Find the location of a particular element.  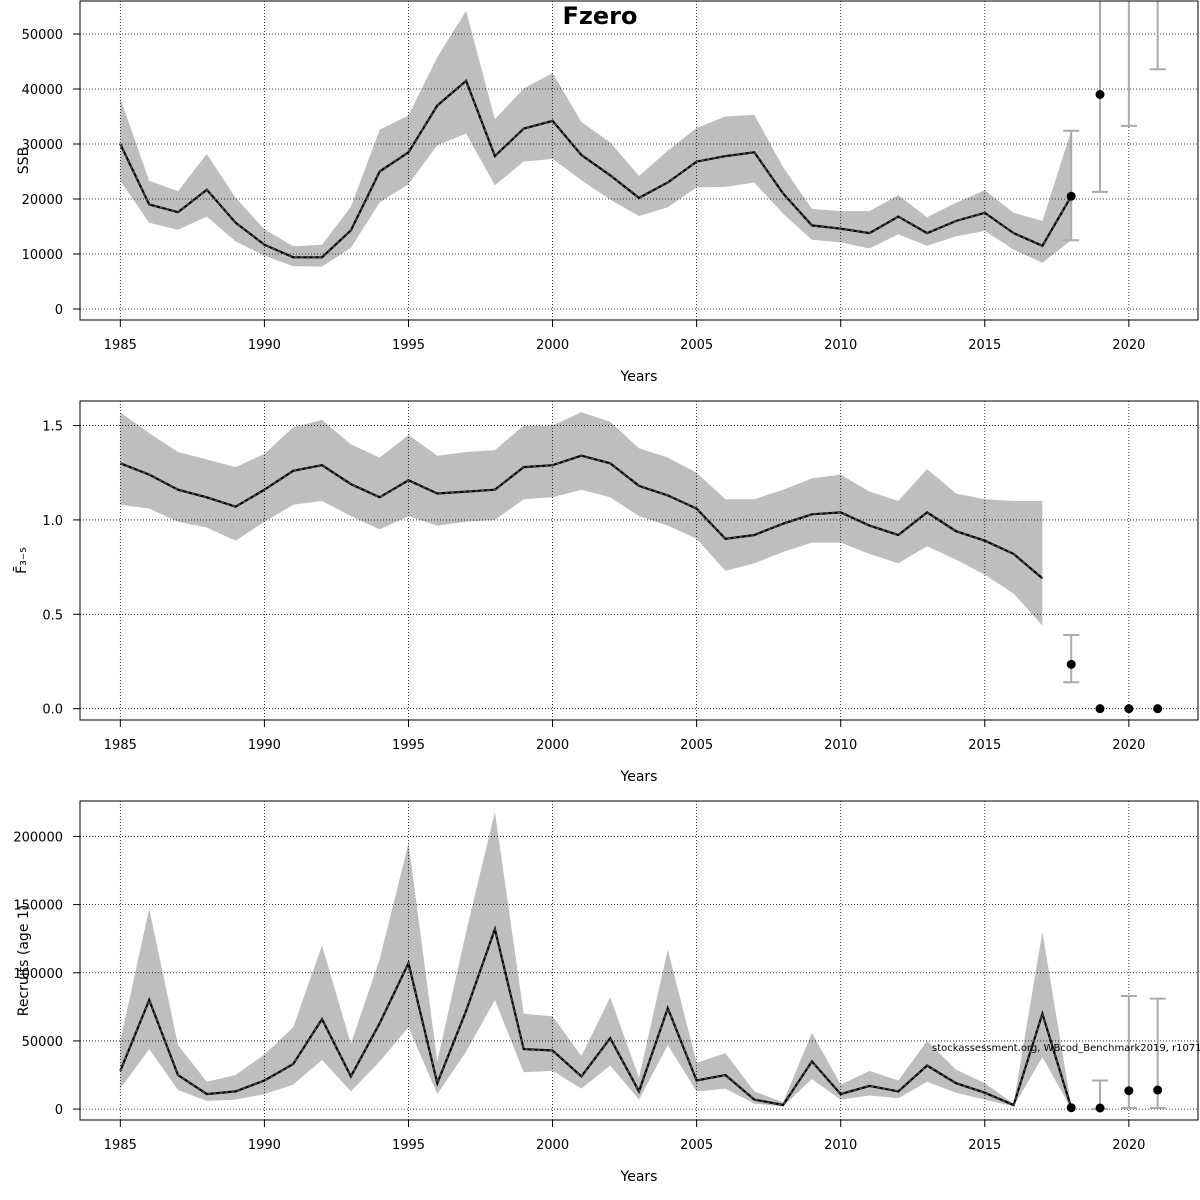

y-axis-label: F̄₃₋₅ is located at coordinates (21, 560).